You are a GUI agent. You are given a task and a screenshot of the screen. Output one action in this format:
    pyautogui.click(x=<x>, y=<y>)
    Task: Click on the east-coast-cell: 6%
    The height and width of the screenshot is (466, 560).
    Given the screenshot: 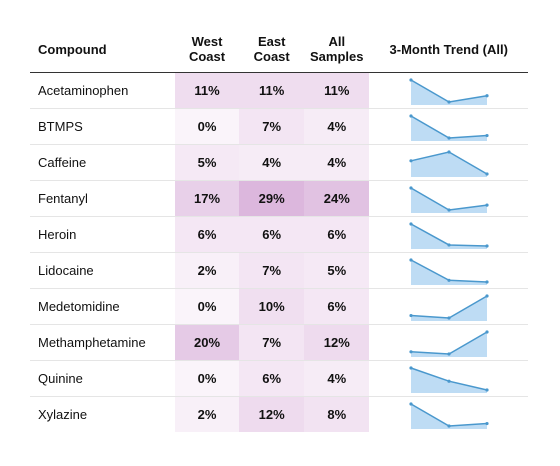 What is the action you would take?
    pyautogui.click(x=272, y=234)
    